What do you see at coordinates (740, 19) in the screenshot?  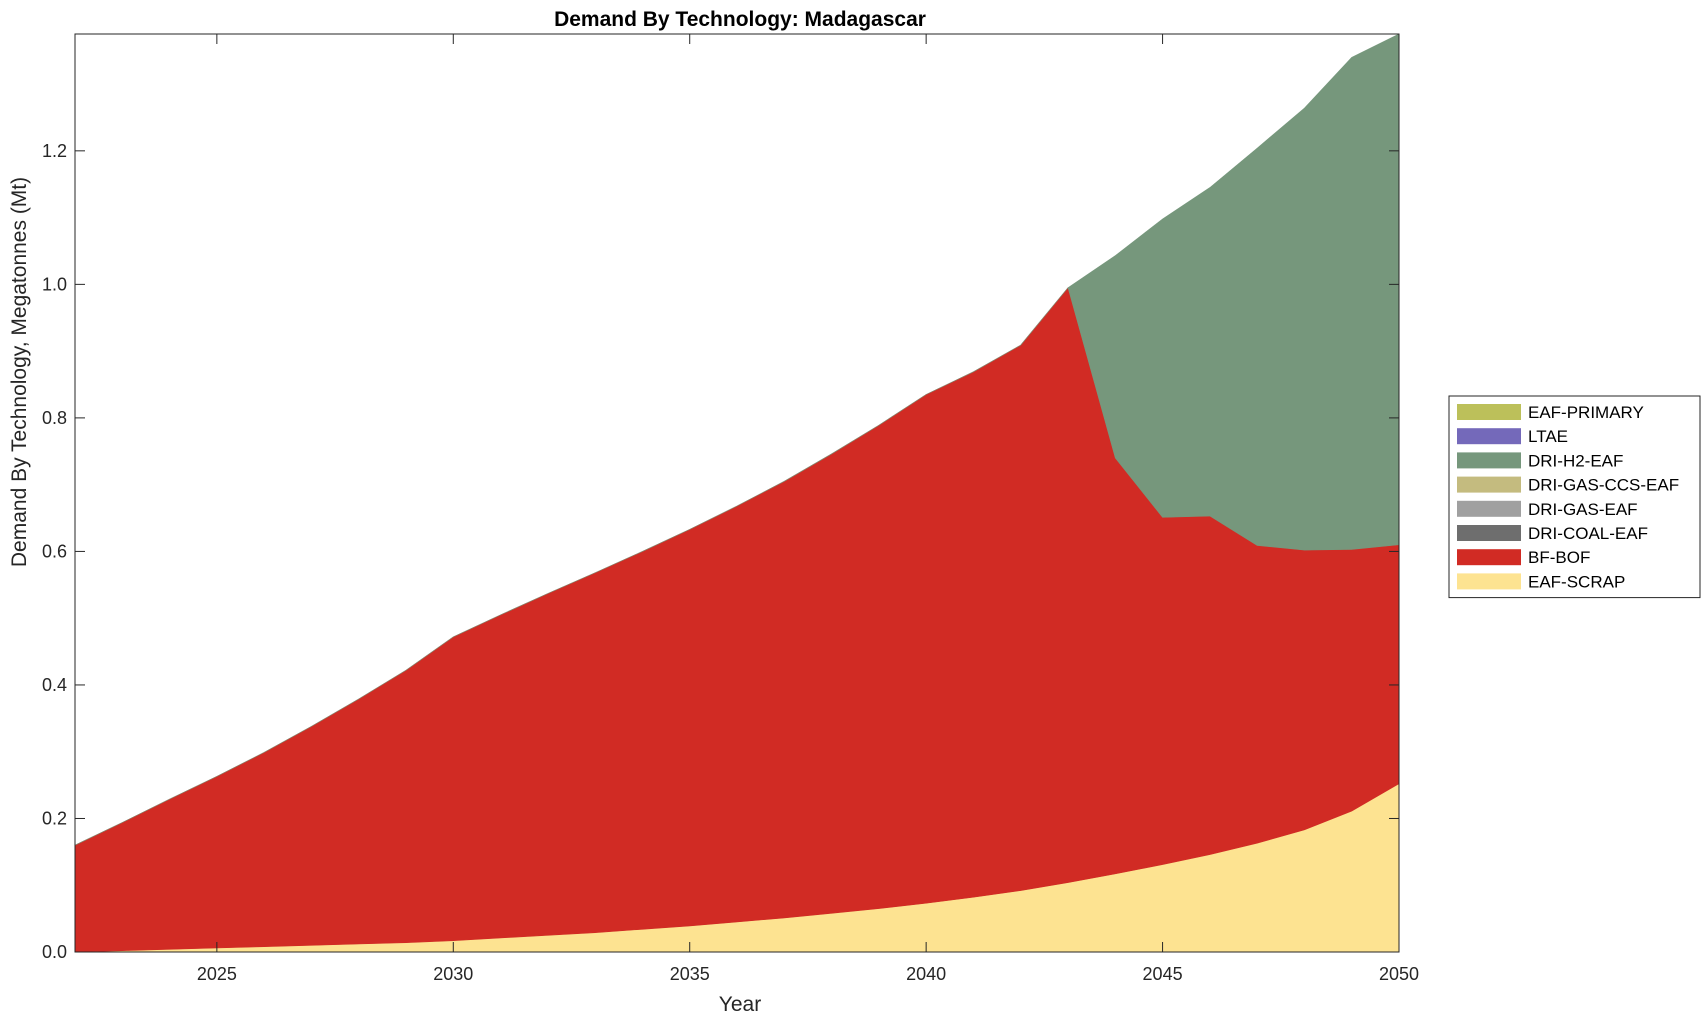 I see `chart-title: Demand By Technology: Madagascar` at bounding box center [740, 19].